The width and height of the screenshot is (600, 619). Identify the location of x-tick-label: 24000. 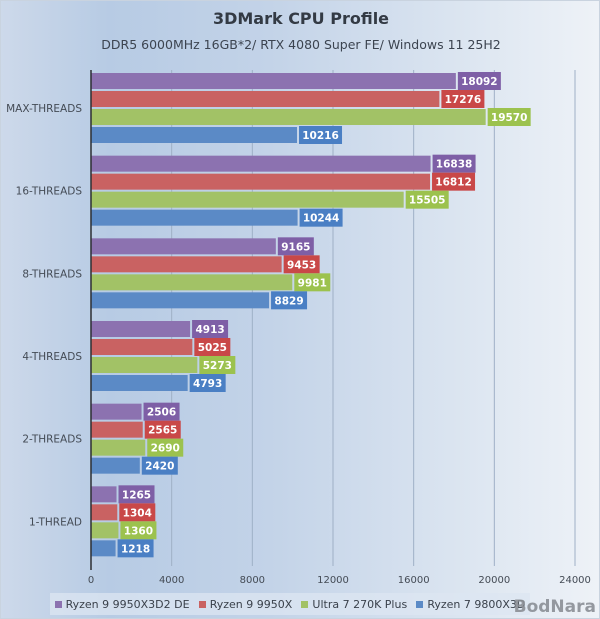
(575, 580).